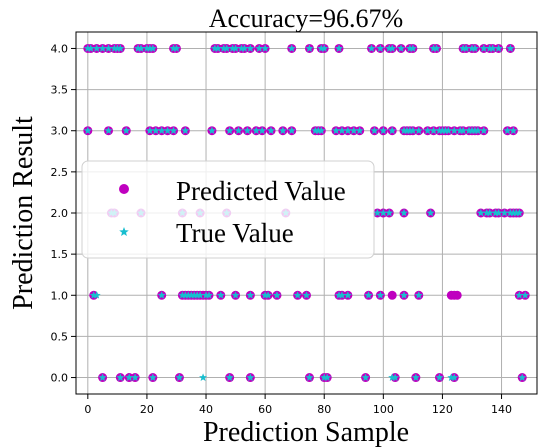 This screenshot has height=447, width=550. What do you see at coordinates (235, 233) in the screenshot?
I see `legend-true-label: True Value` at bounding box center [235, 233].